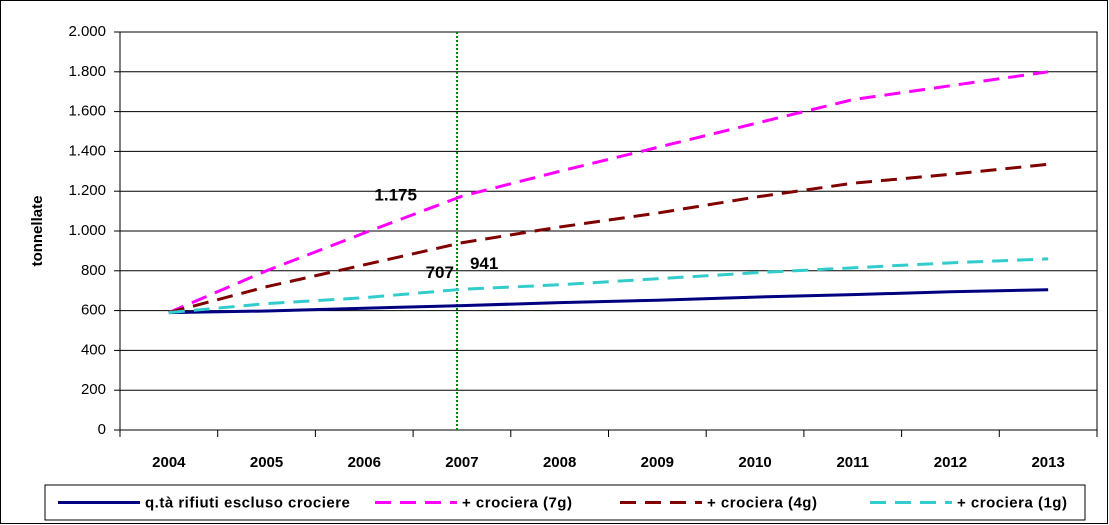 The image size is (1109, 525). I want to click on y-tick-label: 1.600, so click(87, 111).